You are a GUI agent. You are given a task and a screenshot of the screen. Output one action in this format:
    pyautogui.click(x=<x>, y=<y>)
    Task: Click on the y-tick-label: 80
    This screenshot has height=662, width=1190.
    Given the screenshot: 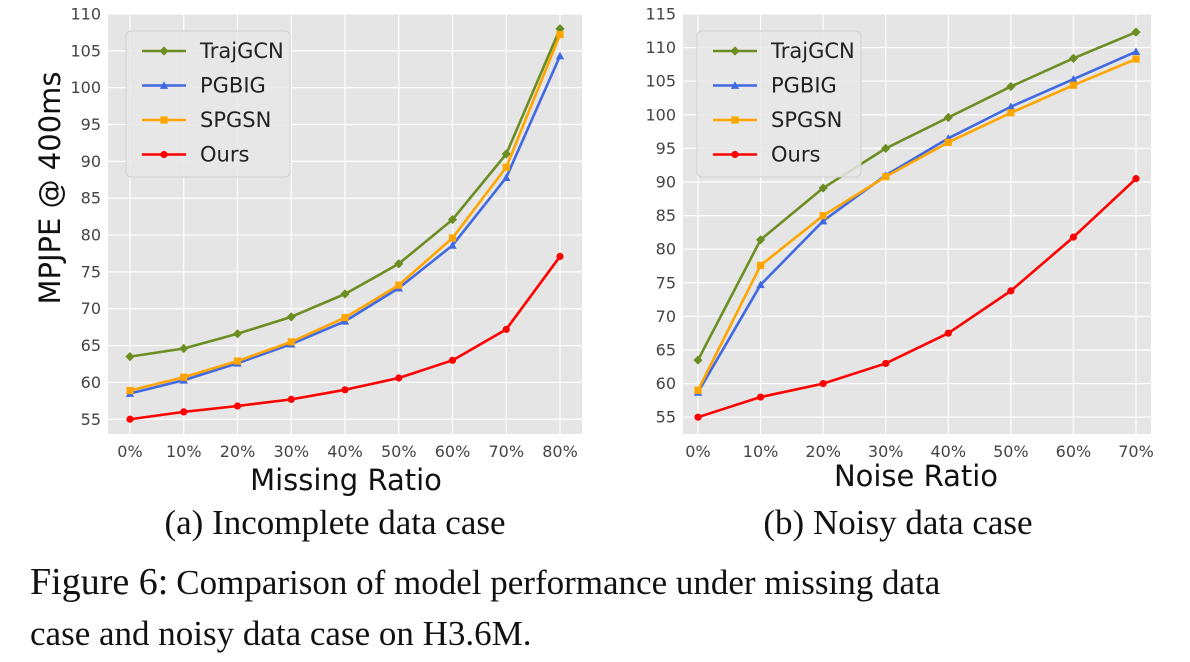 What is the action you would take?
    pyautogui.click(x=666, y=249)
    